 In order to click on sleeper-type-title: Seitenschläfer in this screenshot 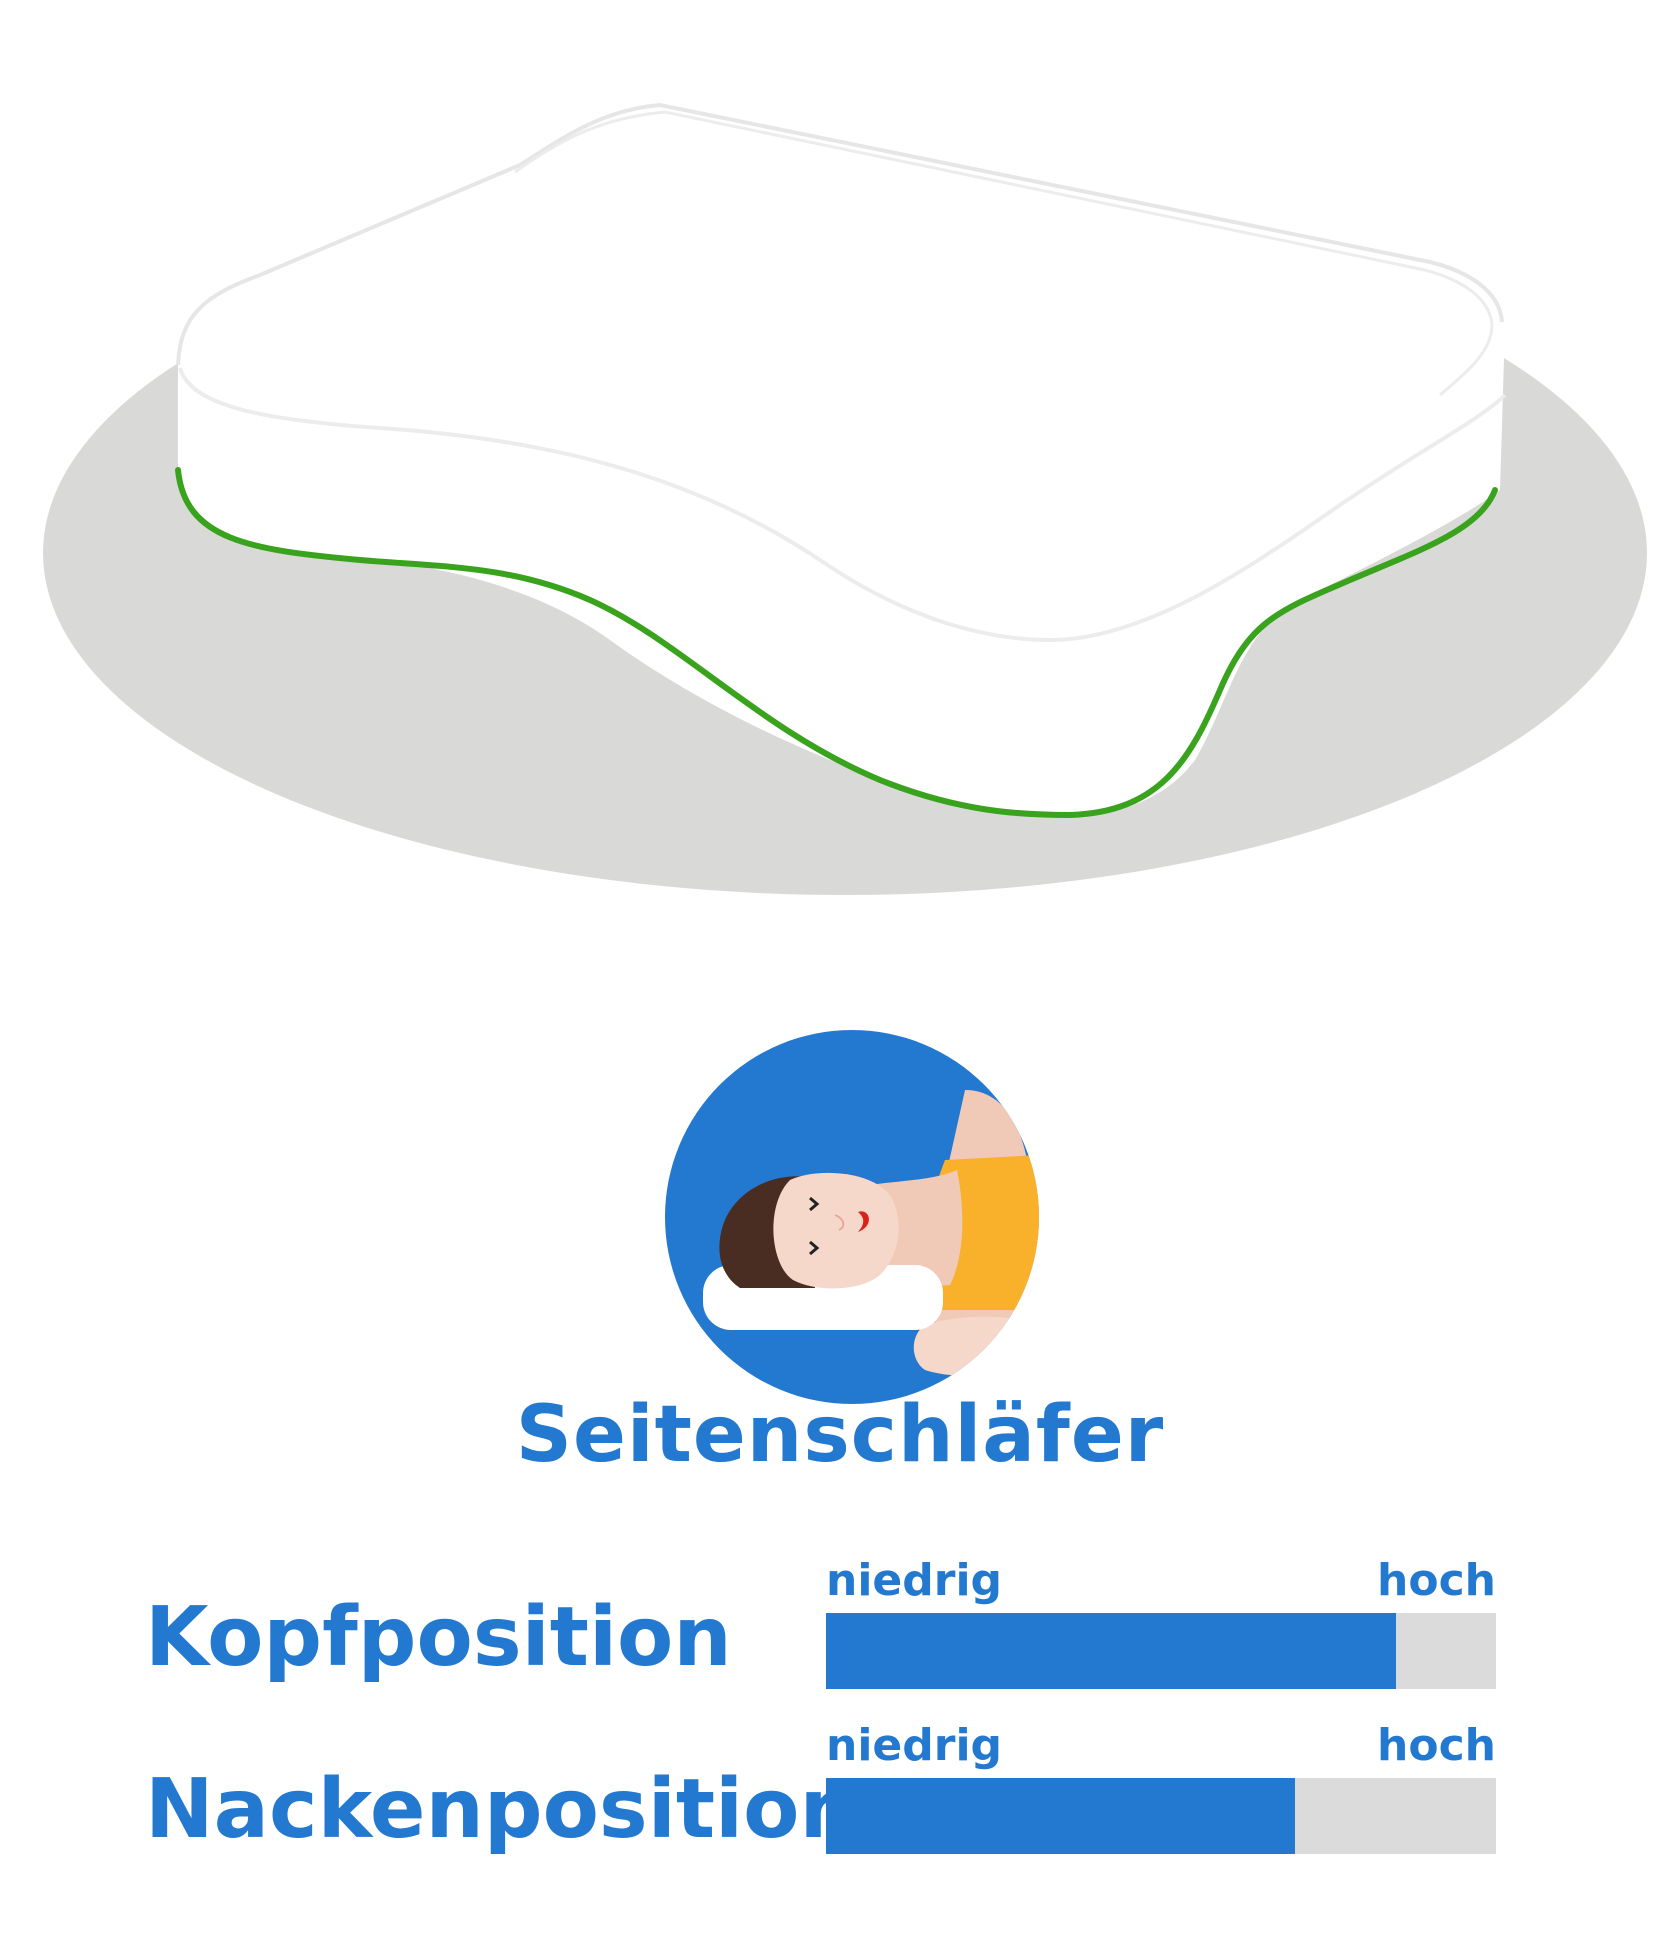, I will do `click(840, 1435)`.